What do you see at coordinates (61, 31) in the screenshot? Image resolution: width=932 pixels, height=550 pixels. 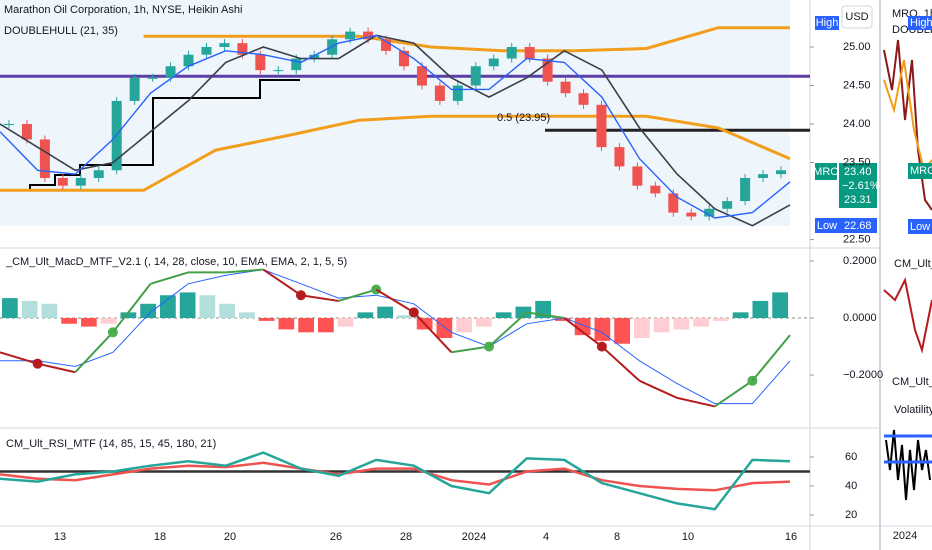 I see `indicator-title: DOUBLEHULL (21, 35)` at bounding box center [61, 31].